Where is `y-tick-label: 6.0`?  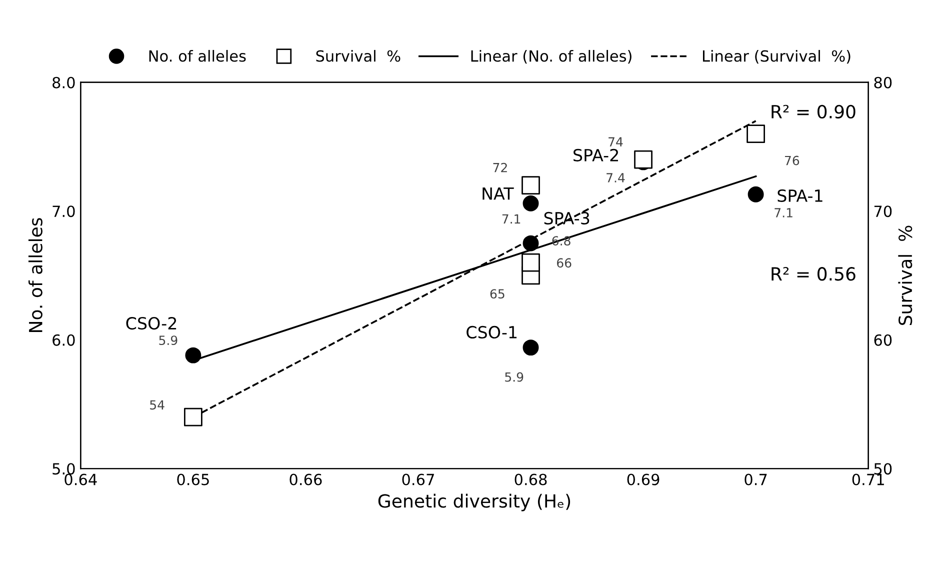 y-tick-label: 6.0 is located at coordinates (63, 340).